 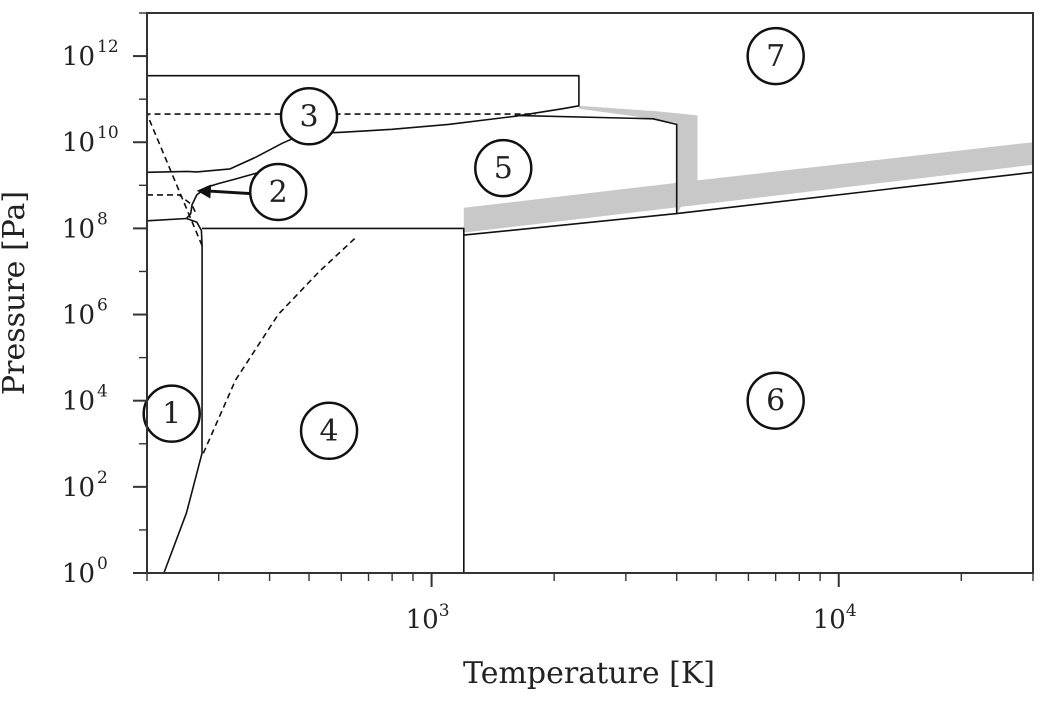 I want to click on region-label-4: 4, so click(x=329, y=431).